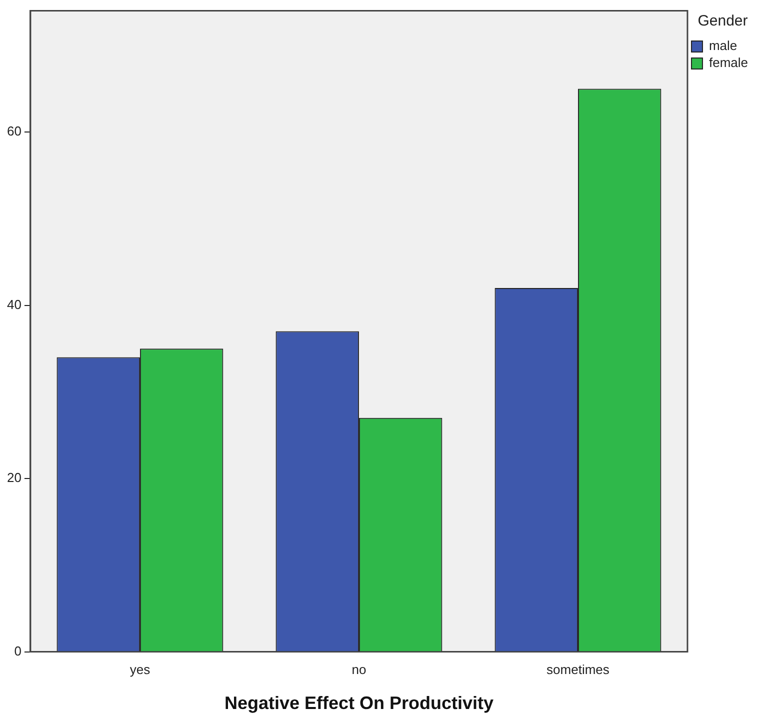 The image size is (764, 725). I want to click on legend-label: male, so click(723, 46).